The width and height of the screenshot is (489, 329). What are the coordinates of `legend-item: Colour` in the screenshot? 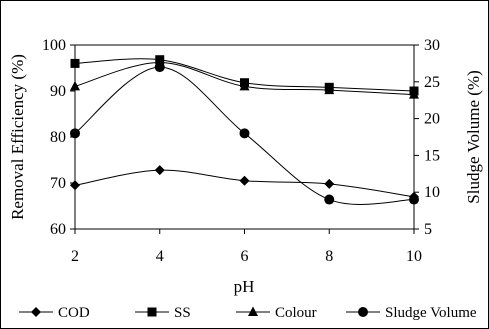 It's located at (276, 313).